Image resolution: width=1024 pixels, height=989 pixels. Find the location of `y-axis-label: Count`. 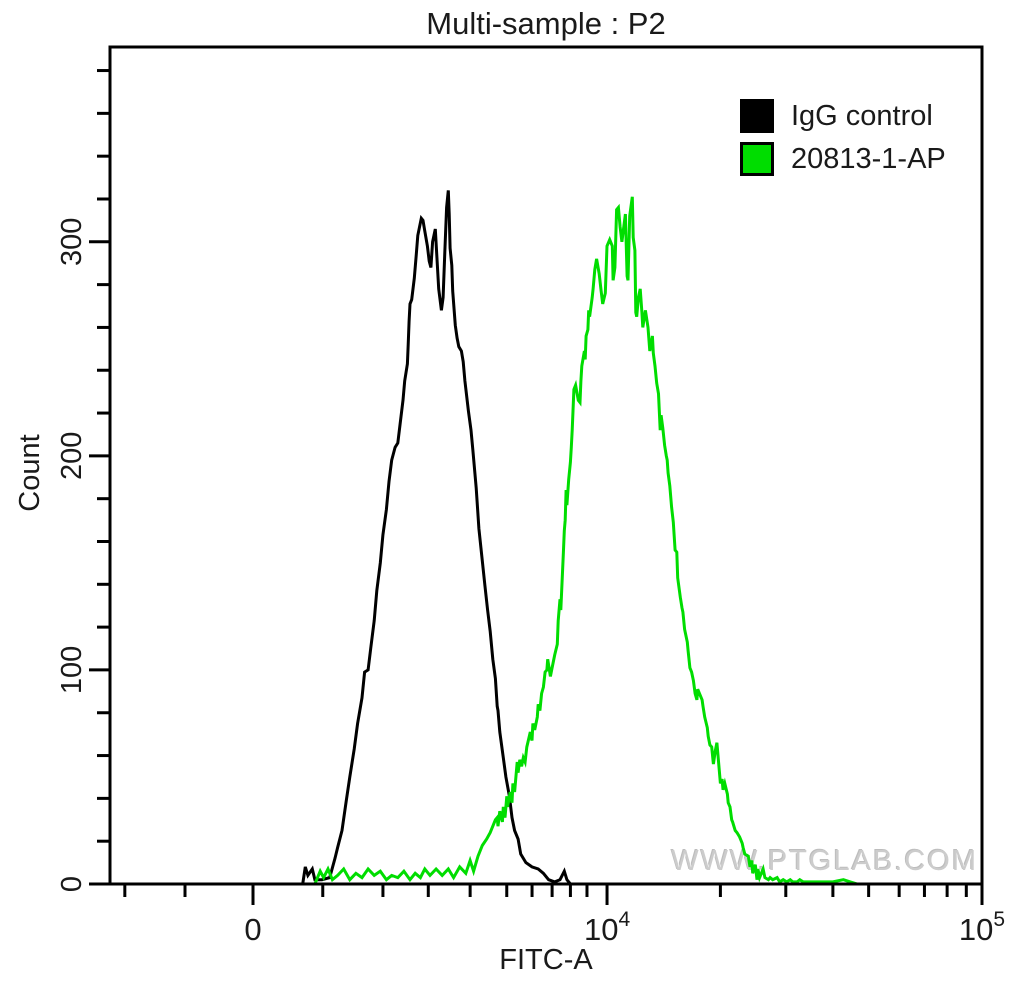

y-axis-label: Count is located at coordinates (30, 473).